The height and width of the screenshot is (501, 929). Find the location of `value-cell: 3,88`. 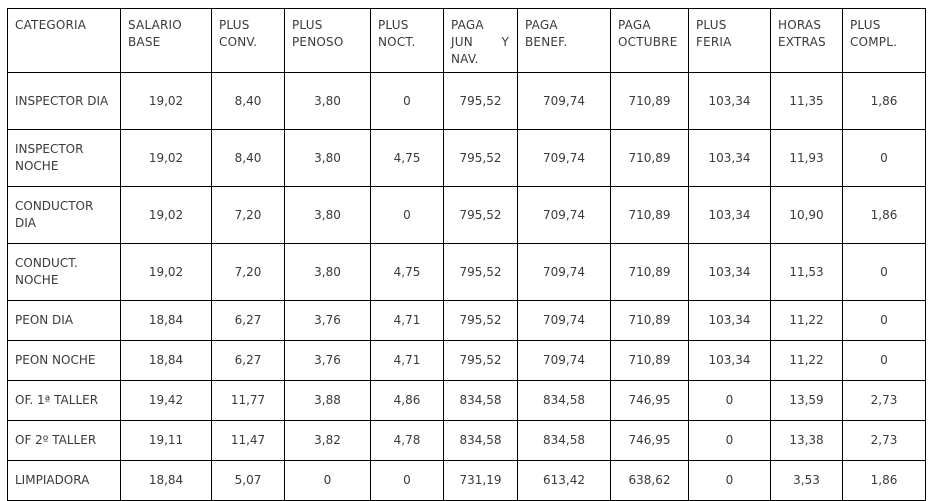

value-cell: 3,88 is located at coordinates (327, 401).